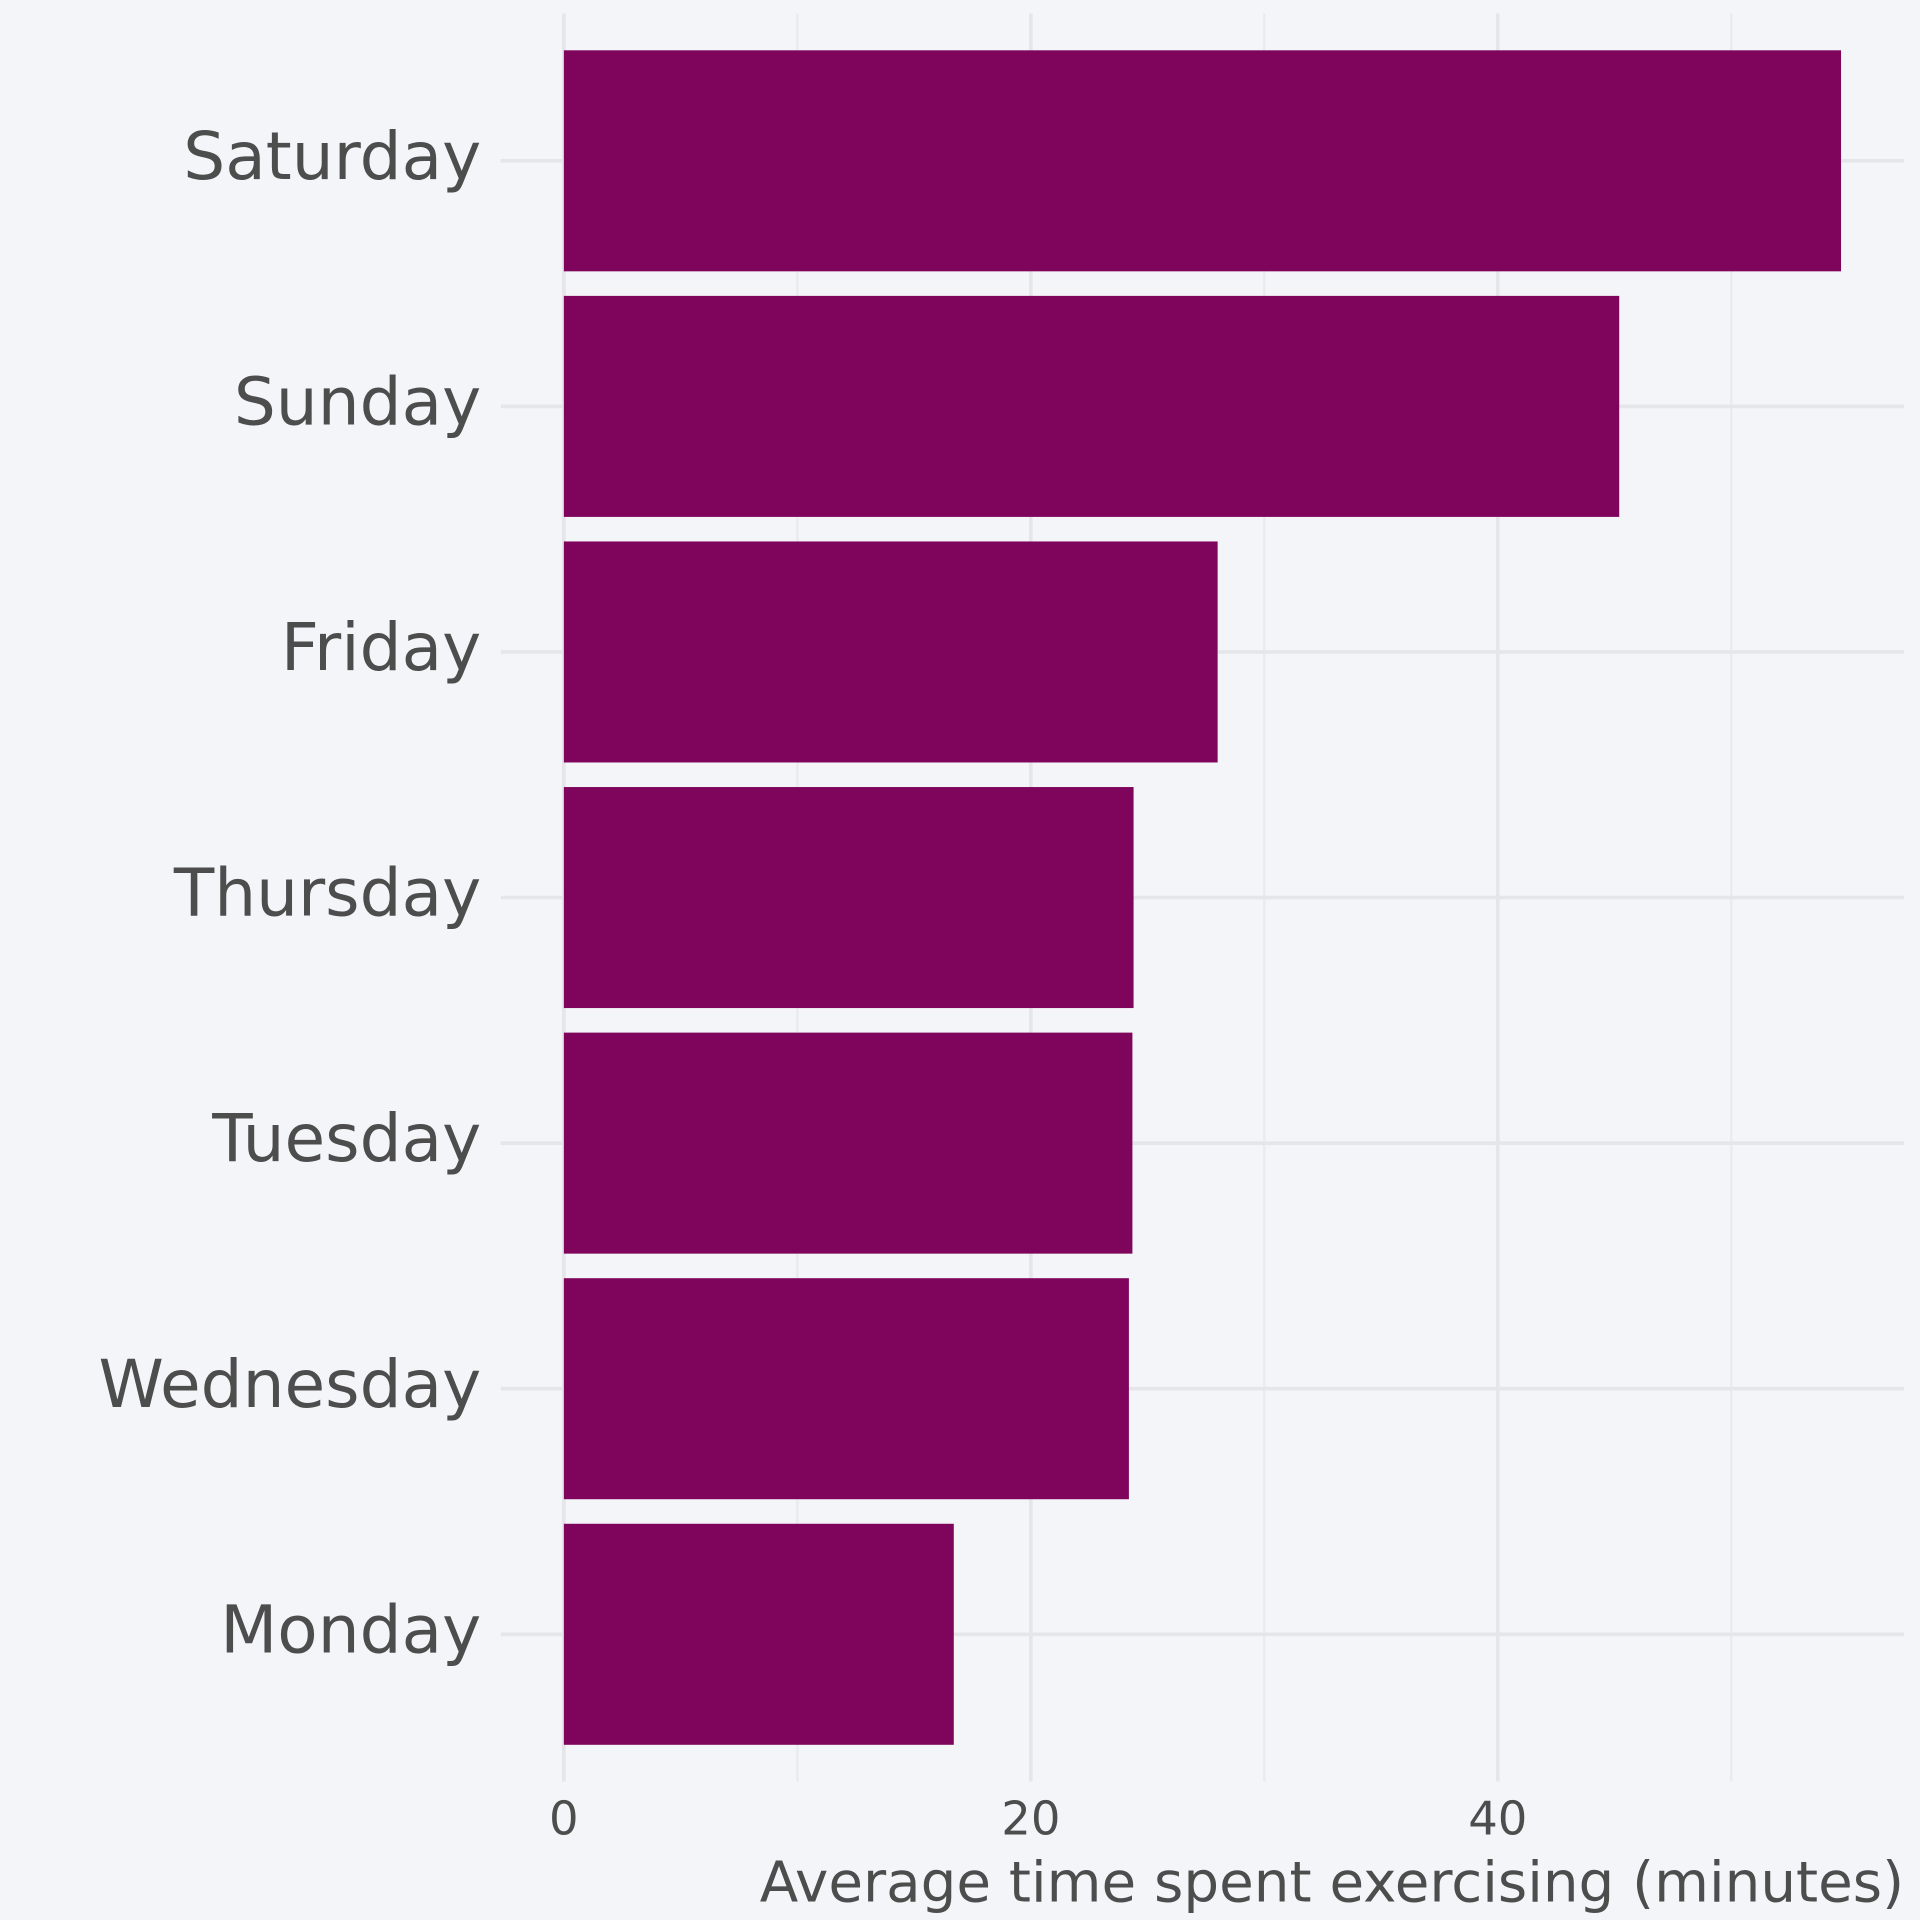 The image size is (1920, 1920). I want to click on x-tick-label: 20, so click(1030, 1819).